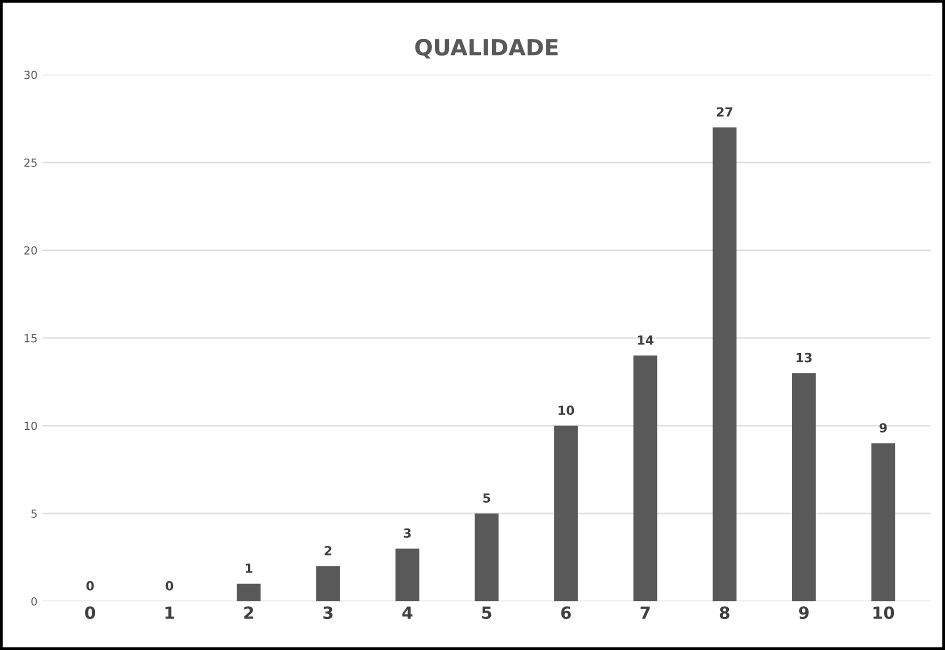 This screenshot has height=650, width=945. What do you see at coordinates (407, 533) in the screenshot?
I see `data-label: 3` at bounding box center [407, 533].